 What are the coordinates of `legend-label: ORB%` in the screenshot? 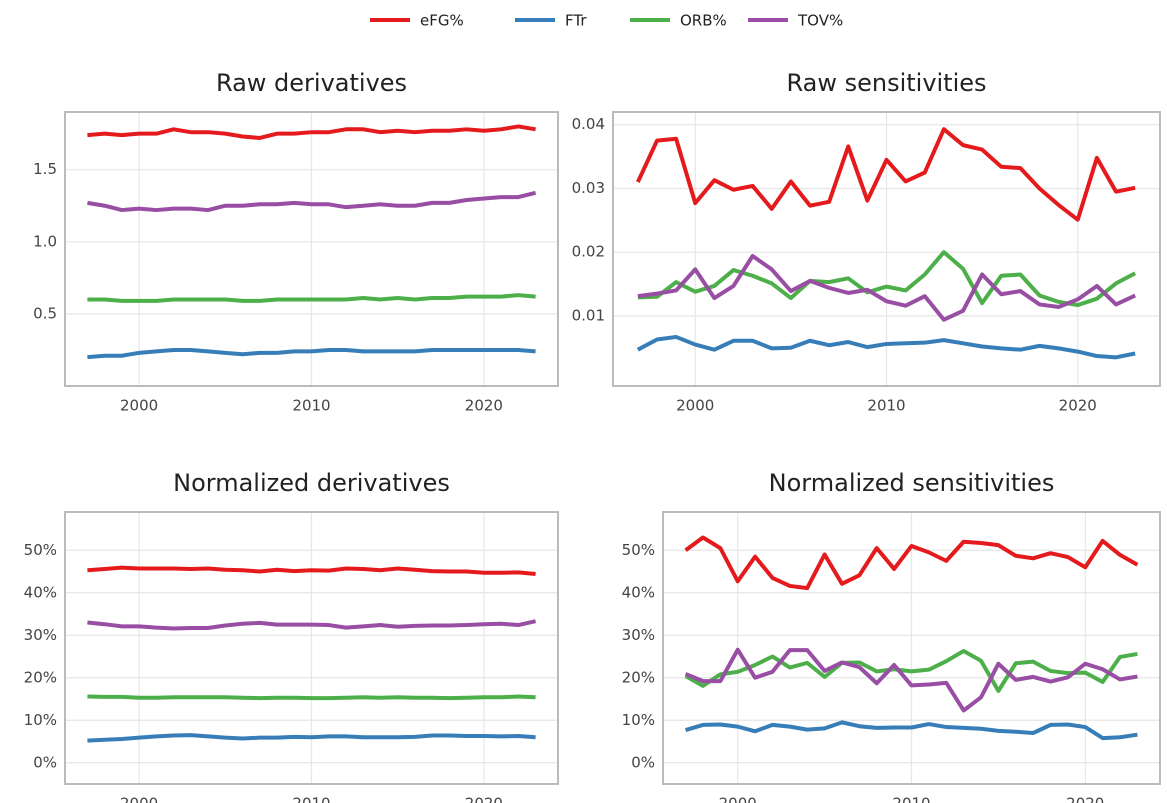 It's located at (703, 21).